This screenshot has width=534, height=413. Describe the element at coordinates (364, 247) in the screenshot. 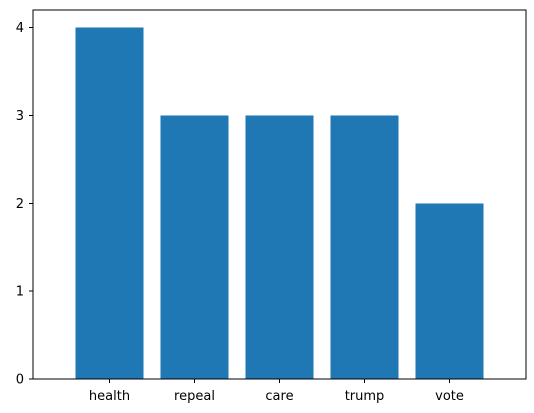

I see `bar-trump` at that location.